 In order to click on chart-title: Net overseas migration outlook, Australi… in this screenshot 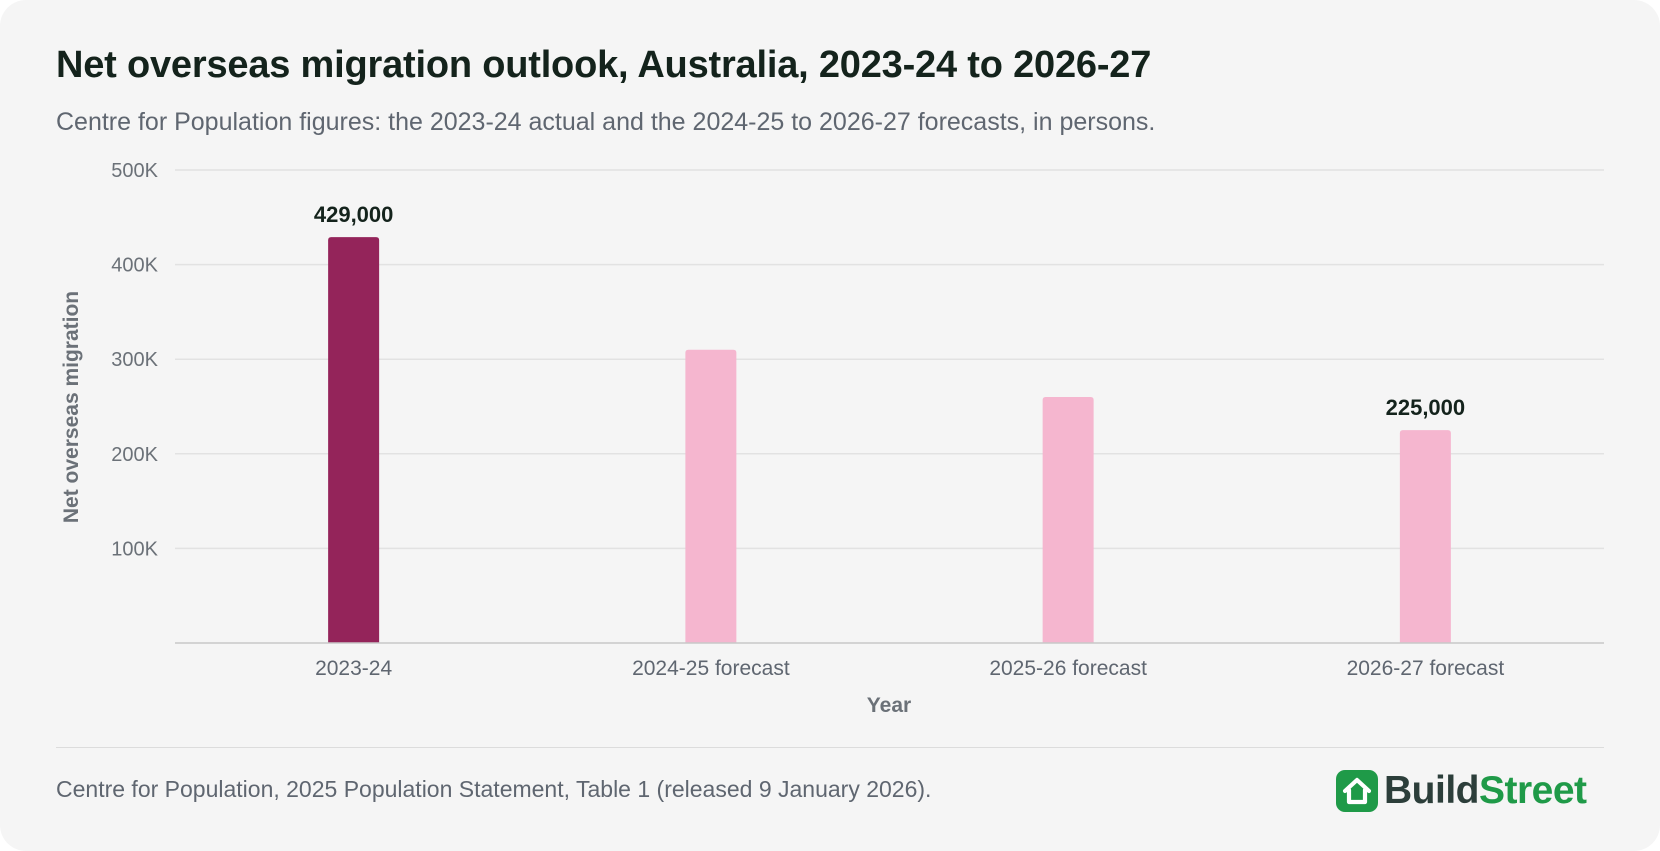, I will do `click(604, 65)`.